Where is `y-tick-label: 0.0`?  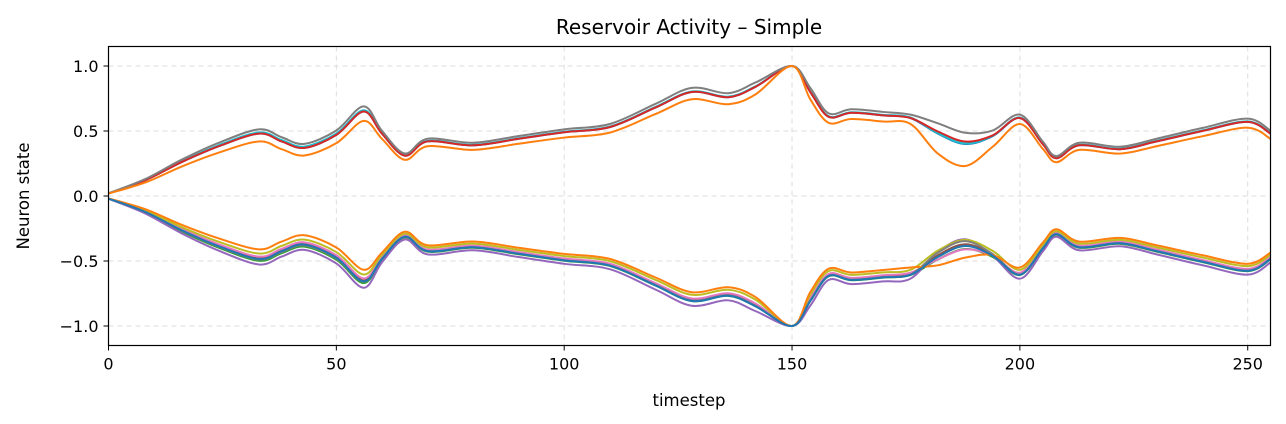 y-tick-label: 0.0 is located at coordinates (85, 196).